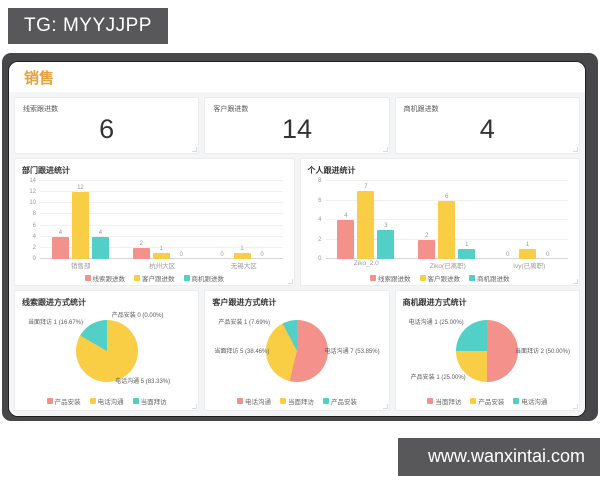 Image resolution: width=600 pixels, height=480 pixels. I want to click on pie-slice-label-产品安装: 产品安装 0 (0.00%), so click(137, 316).